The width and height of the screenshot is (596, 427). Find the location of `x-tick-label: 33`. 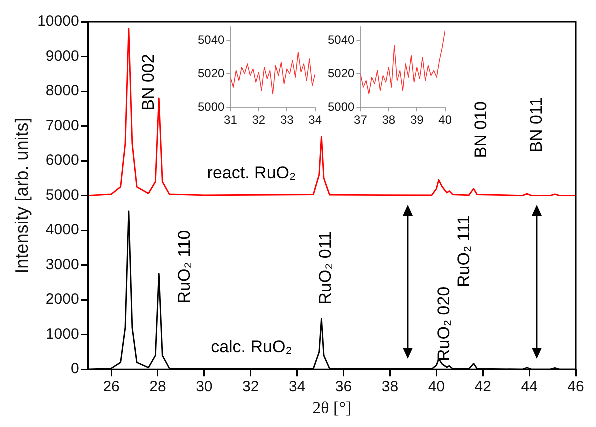

x-tick-label: 33 is located at coordinates (287, 120).